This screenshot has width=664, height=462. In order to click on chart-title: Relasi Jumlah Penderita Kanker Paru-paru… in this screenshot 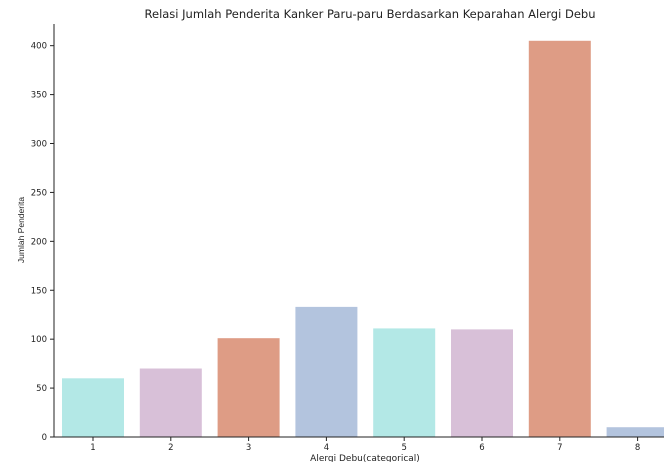, I will do `click(370, 14)`.